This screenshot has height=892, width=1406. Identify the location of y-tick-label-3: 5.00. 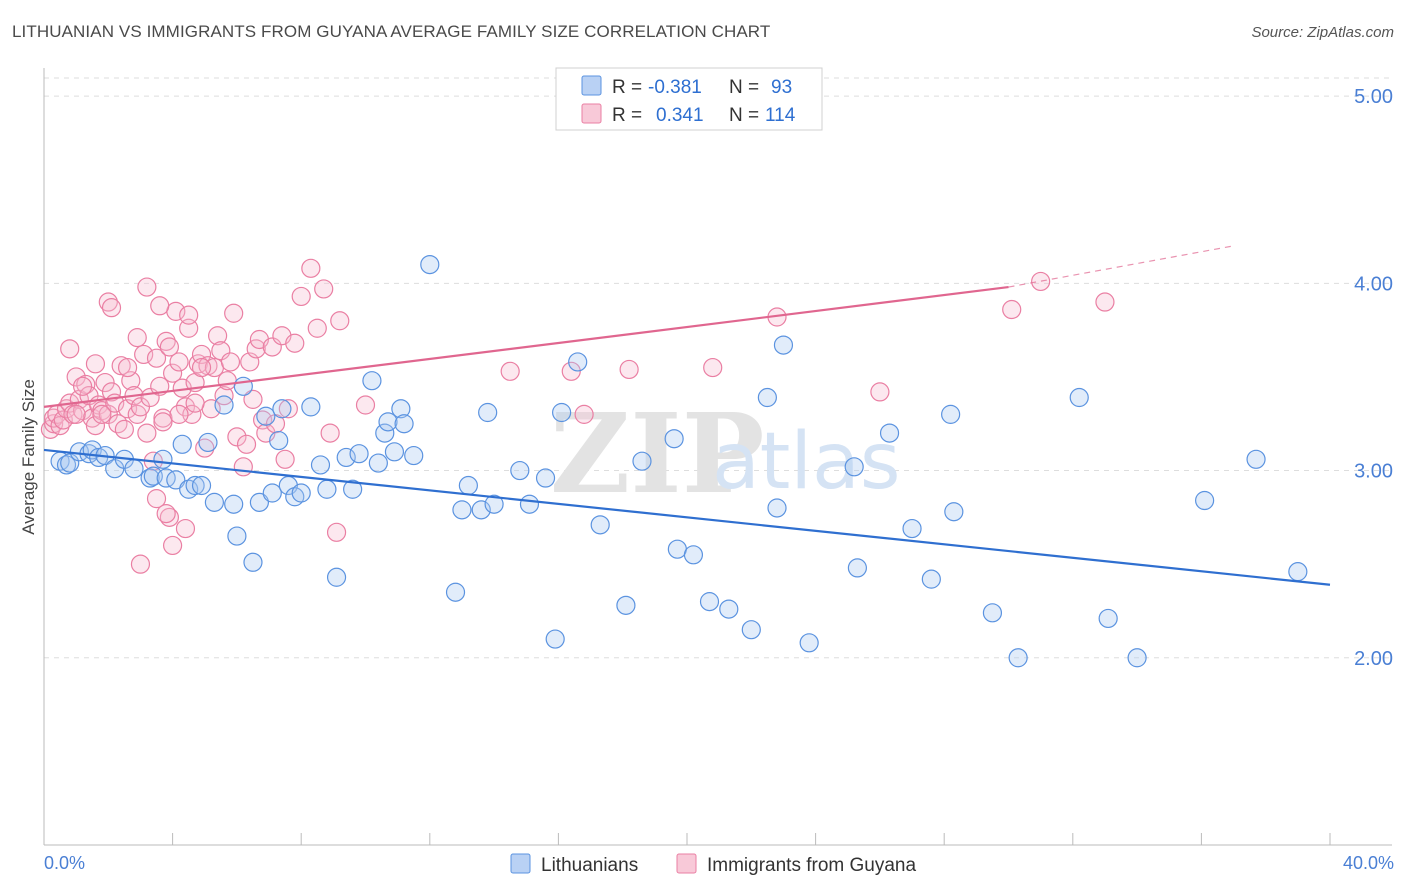
(1373, 97).